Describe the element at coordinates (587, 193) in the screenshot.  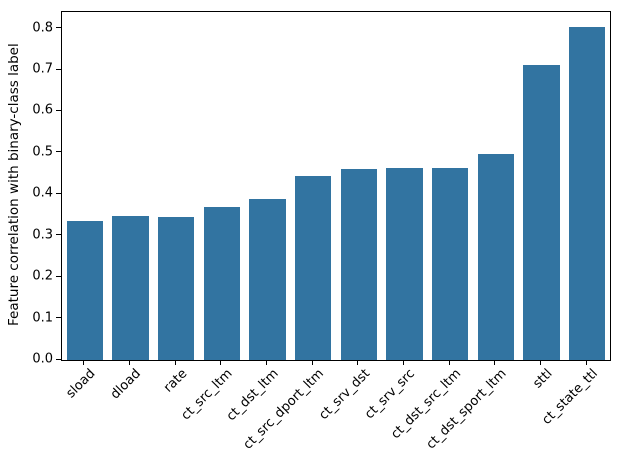
I see `bar-ct_state_ttl` at that location.